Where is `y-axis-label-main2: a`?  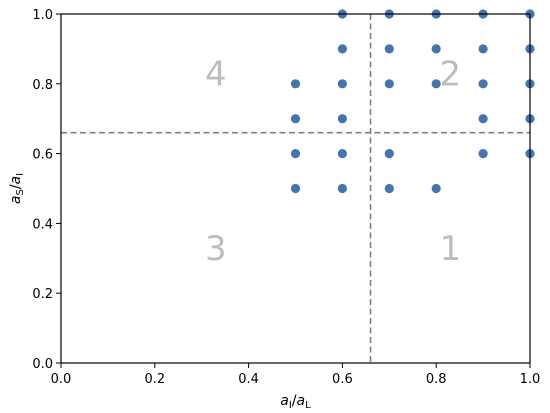
y-axis-label-main2: a is located at coordinates (16, 180).